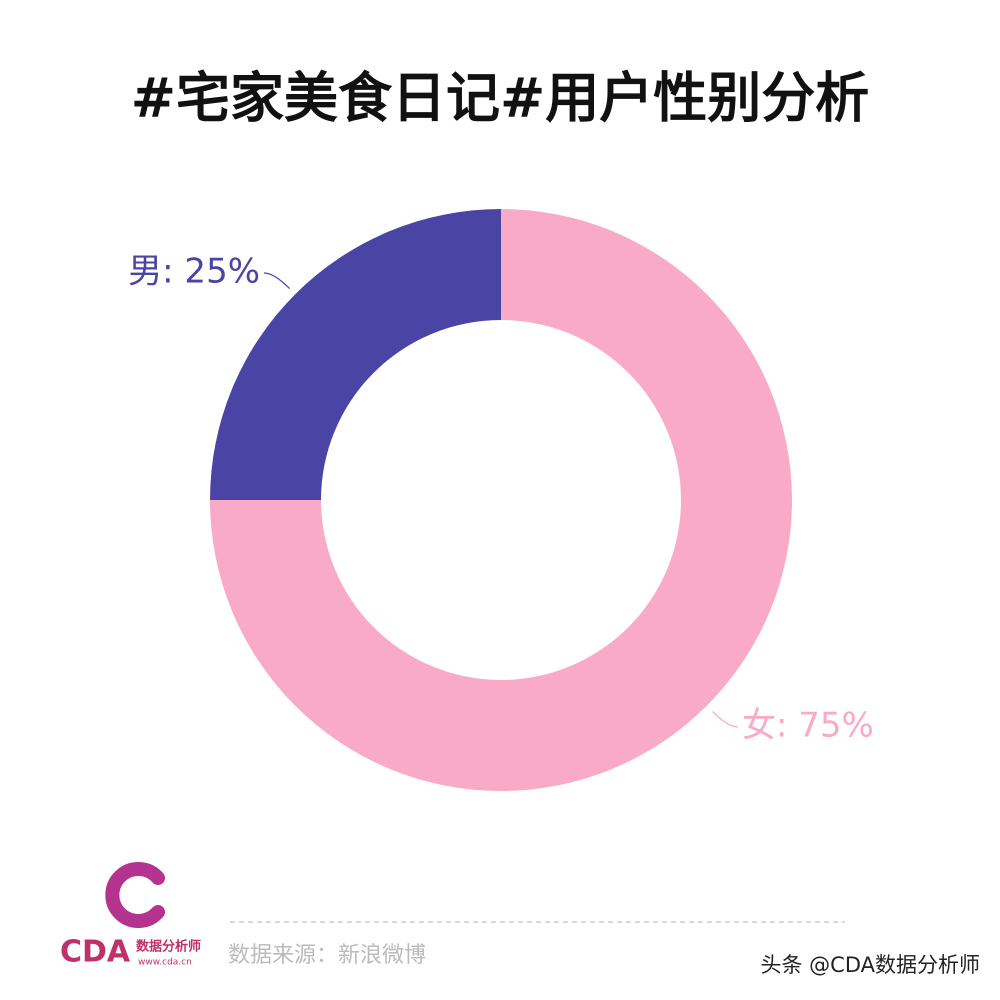  Describe the element at coordinates (355, 354) in the screenshot. I see `donut-segment` at that location.